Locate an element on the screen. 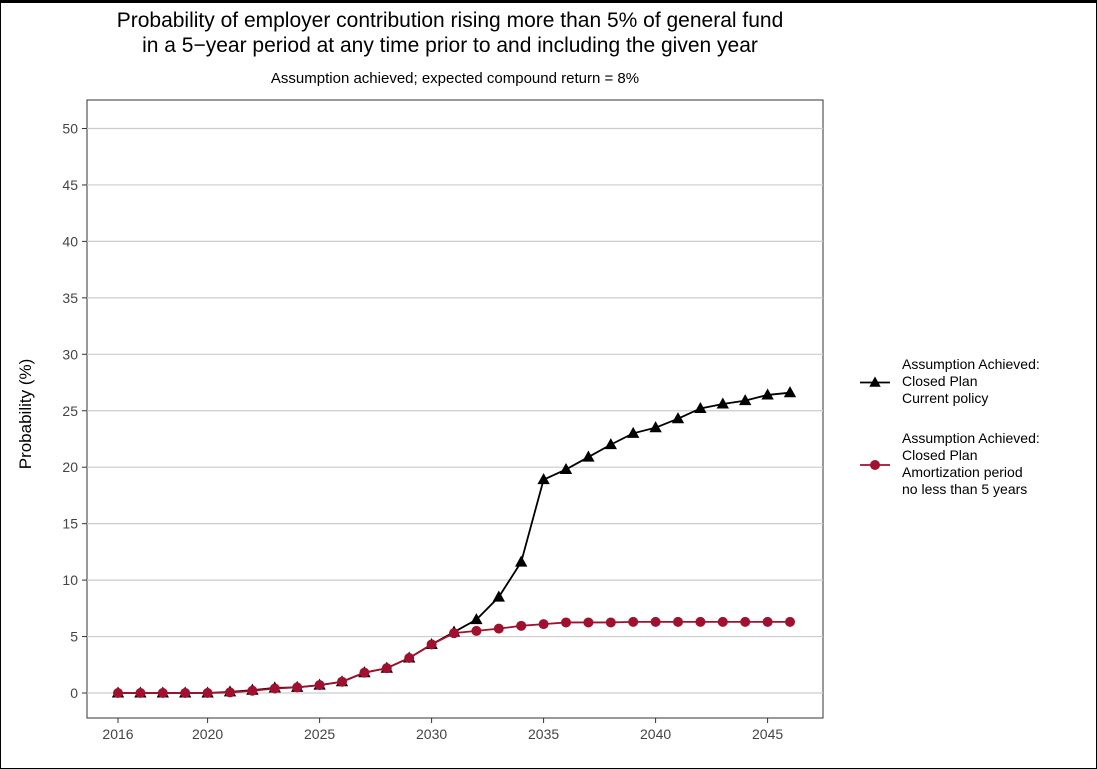 Image resolution: width=1097 pixels, height=769 pixels. y-tick-label: 0 is located at coordinates (74, 693).